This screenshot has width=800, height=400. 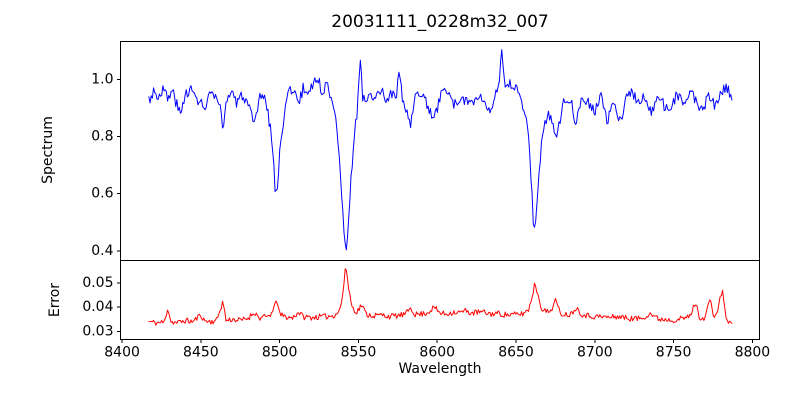 What do you see at coordinates (97, 283) in the screenshot?
I see `error-y-tick-label: 0.05` at bounding box center [97, 283].